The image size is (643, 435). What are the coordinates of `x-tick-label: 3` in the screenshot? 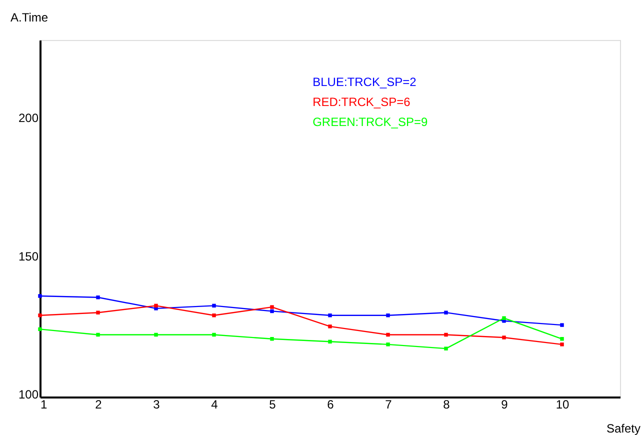 It's located at (156, 405).